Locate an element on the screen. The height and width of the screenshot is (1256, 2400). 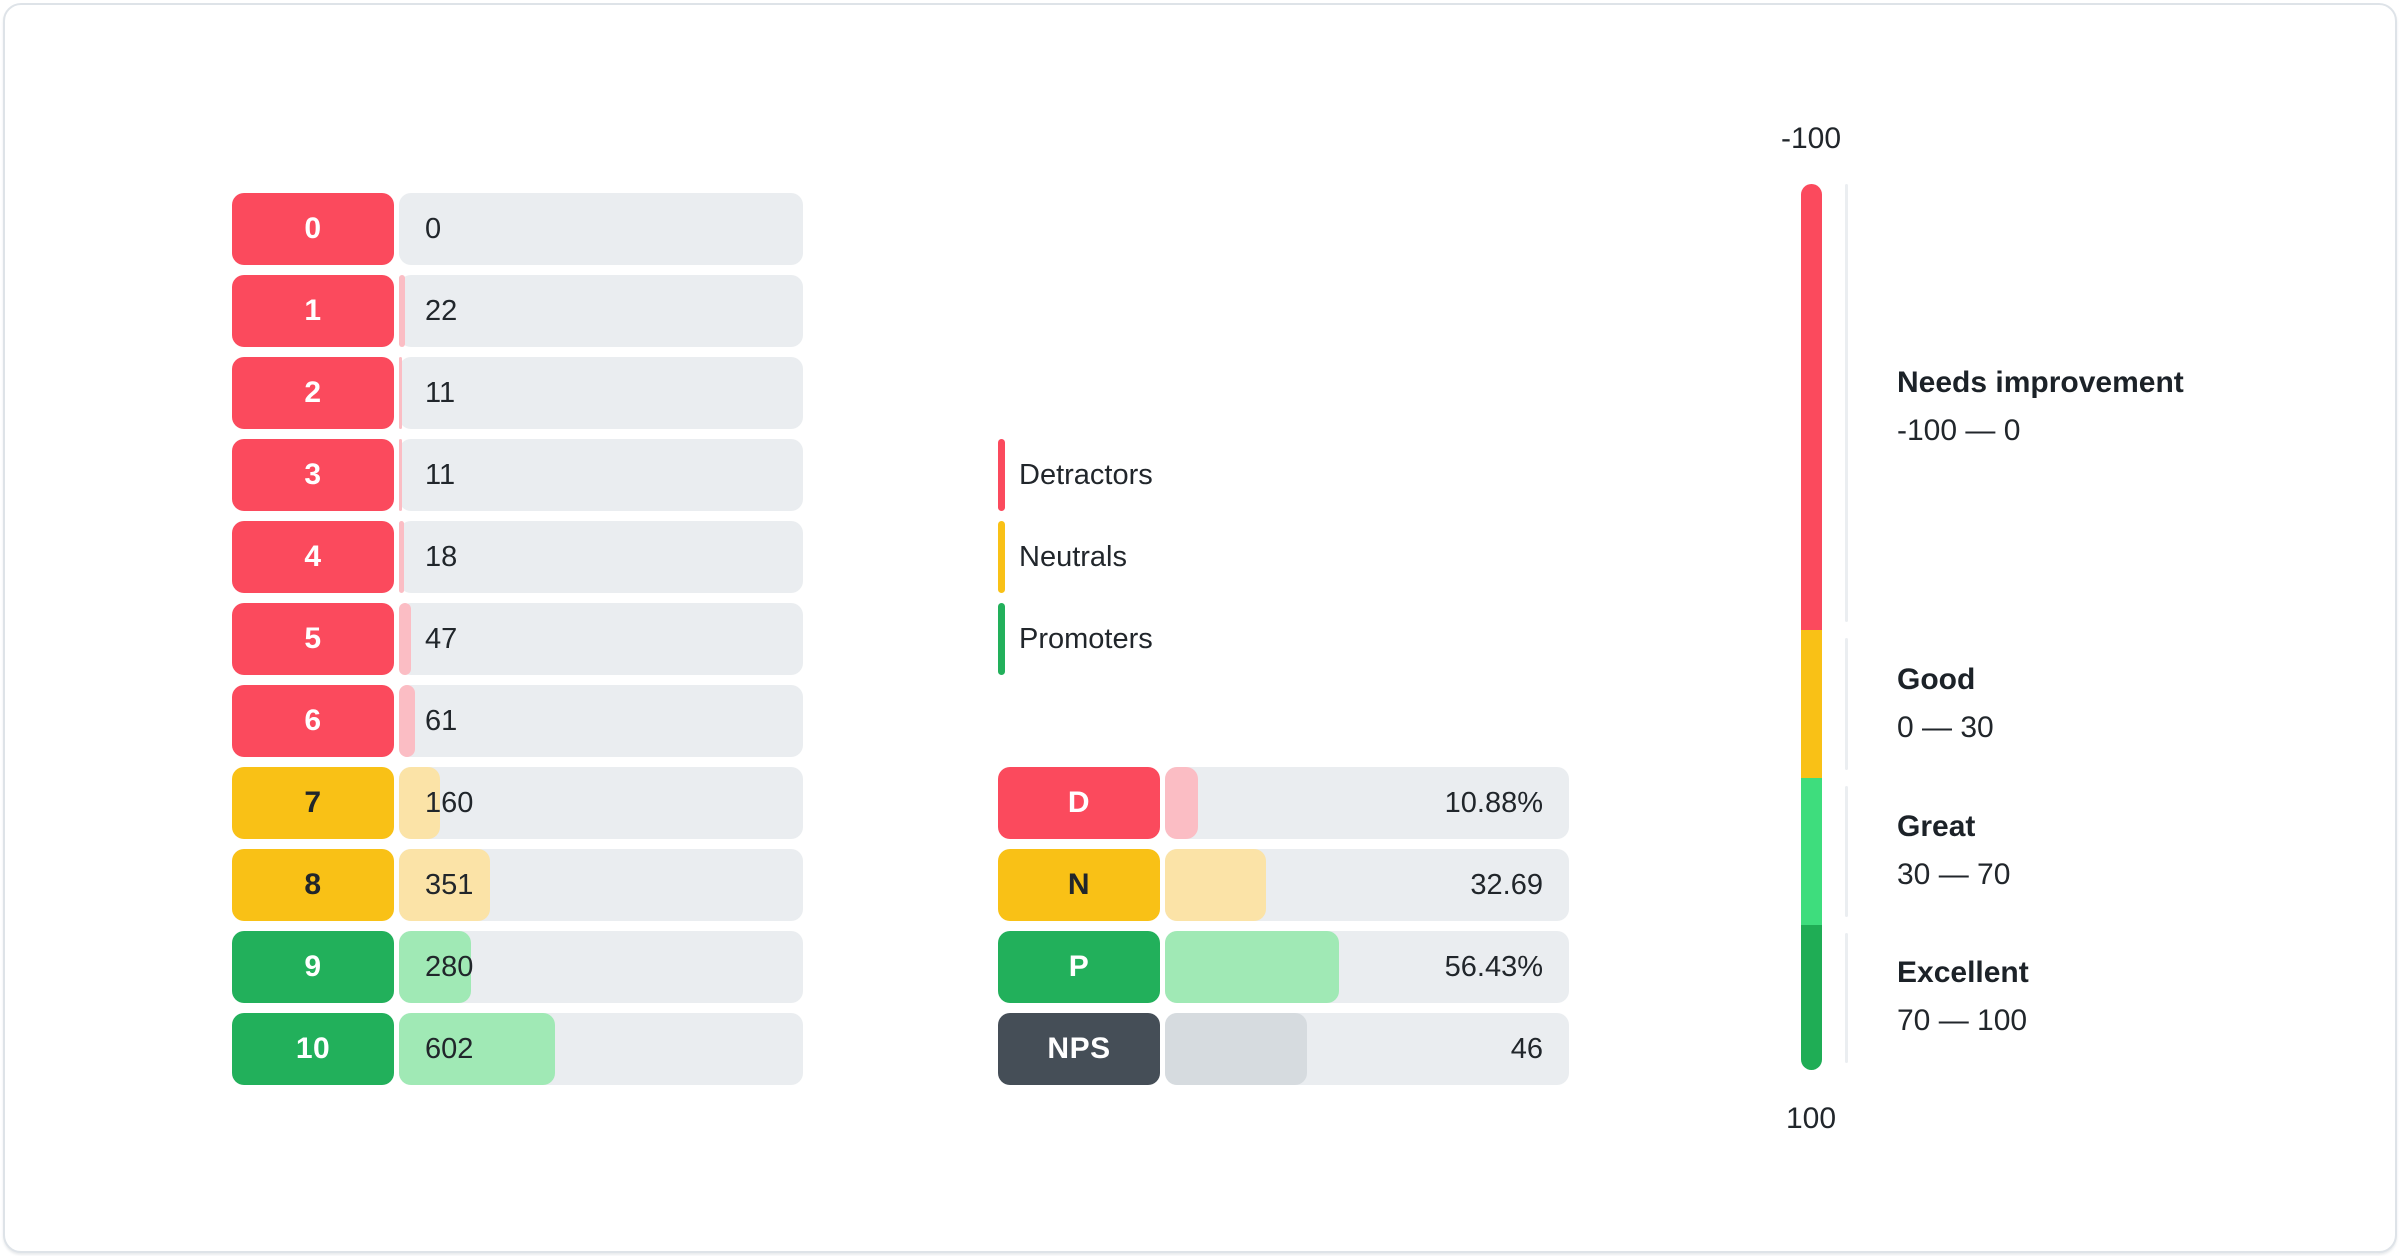
legend: Detractors Neutrals Promoters is located at coordinates (1075, 562).